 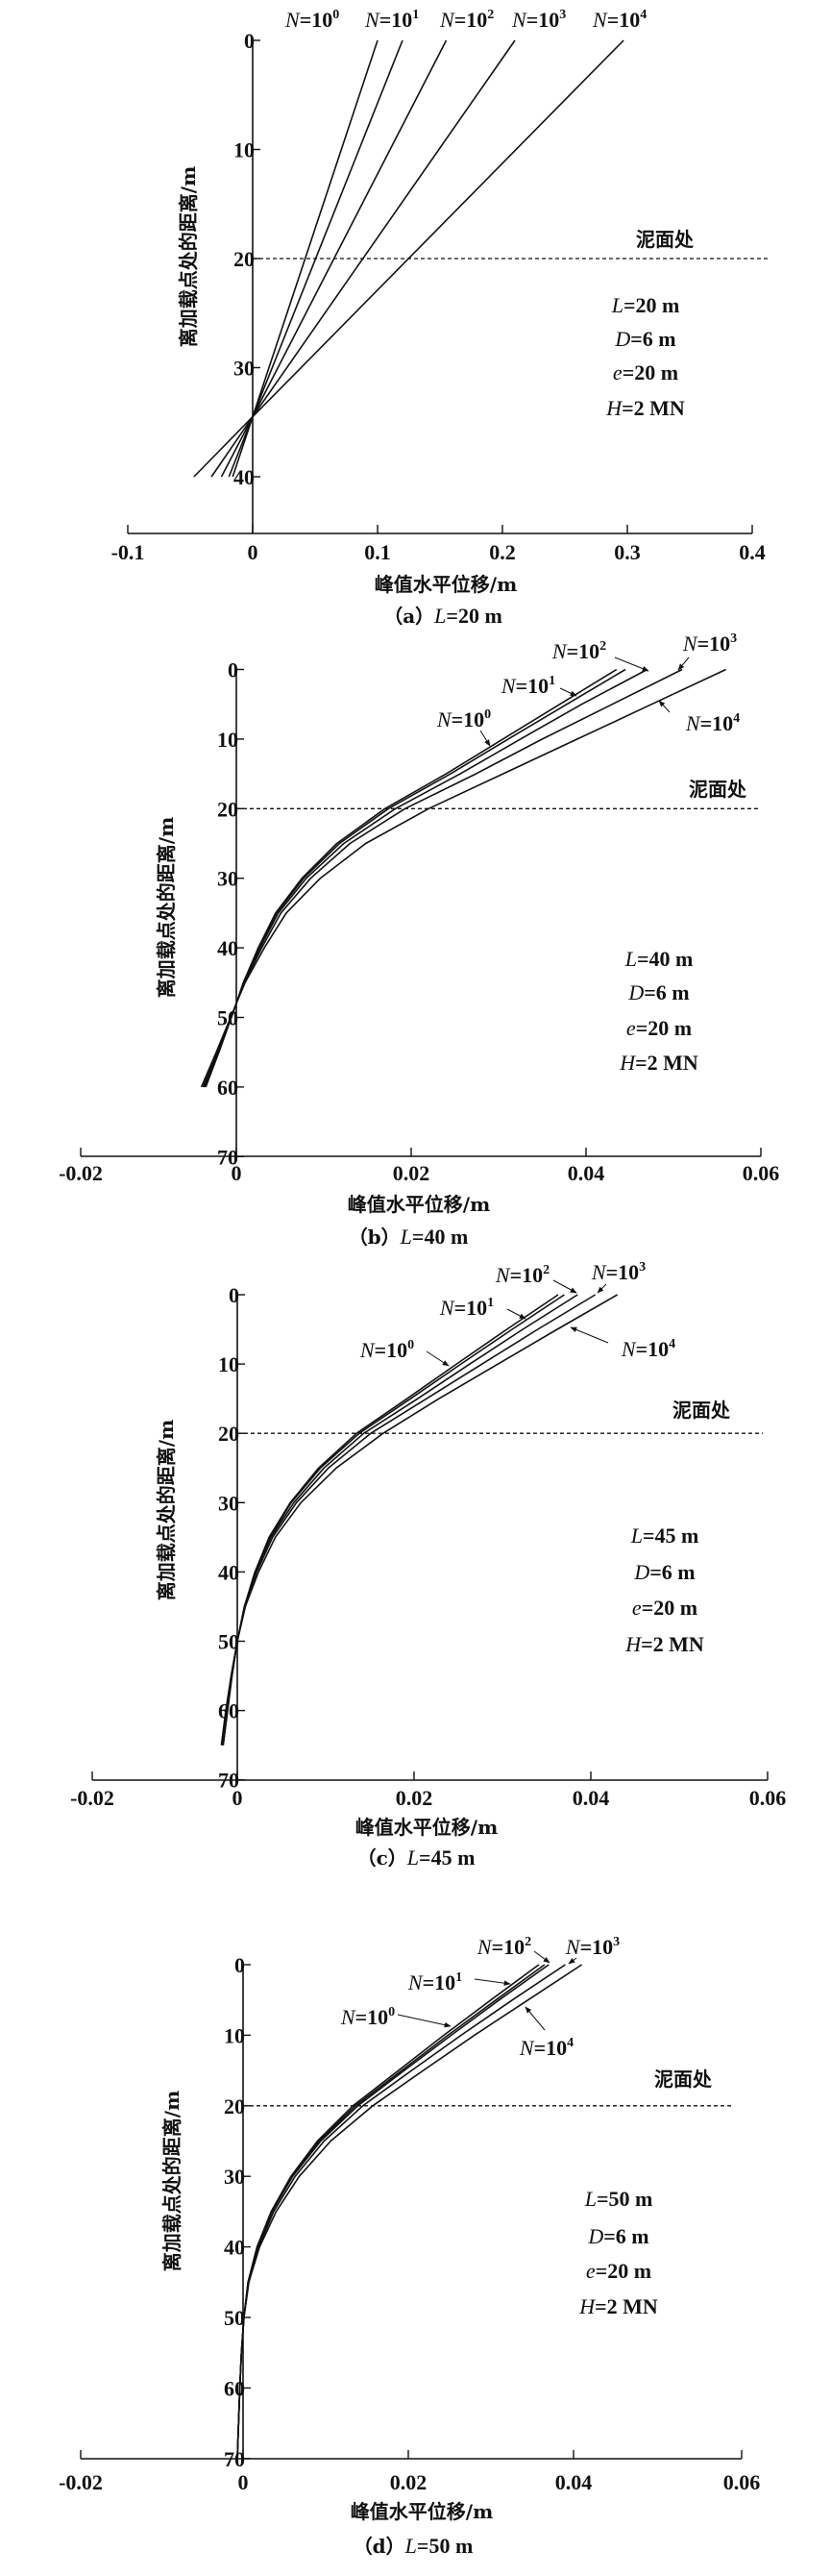 What do you see at coordinates (574, 2482) in the screenshot?
I see `x-tick-label: 0.04` at bounding box center [574, 2482].